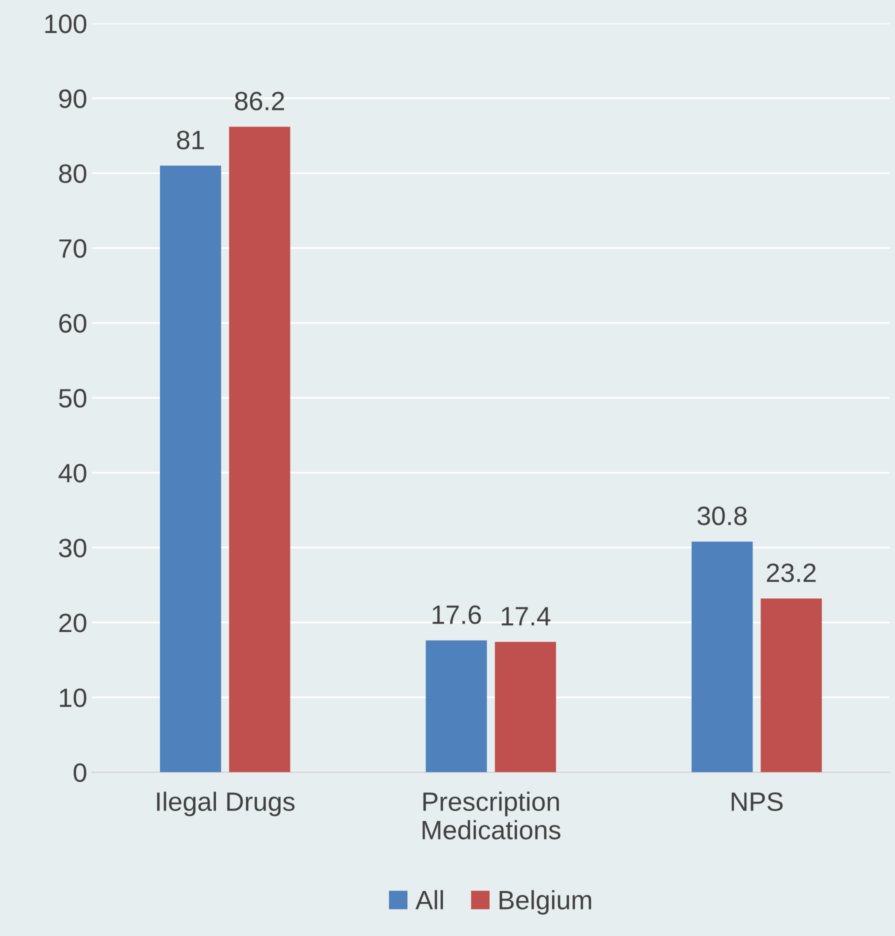 The image size is (895, 936). What do you see at coordinates (72, 398) in the screenshot?
I see `y-tick-label: 50` at bounding box center [72, 398].